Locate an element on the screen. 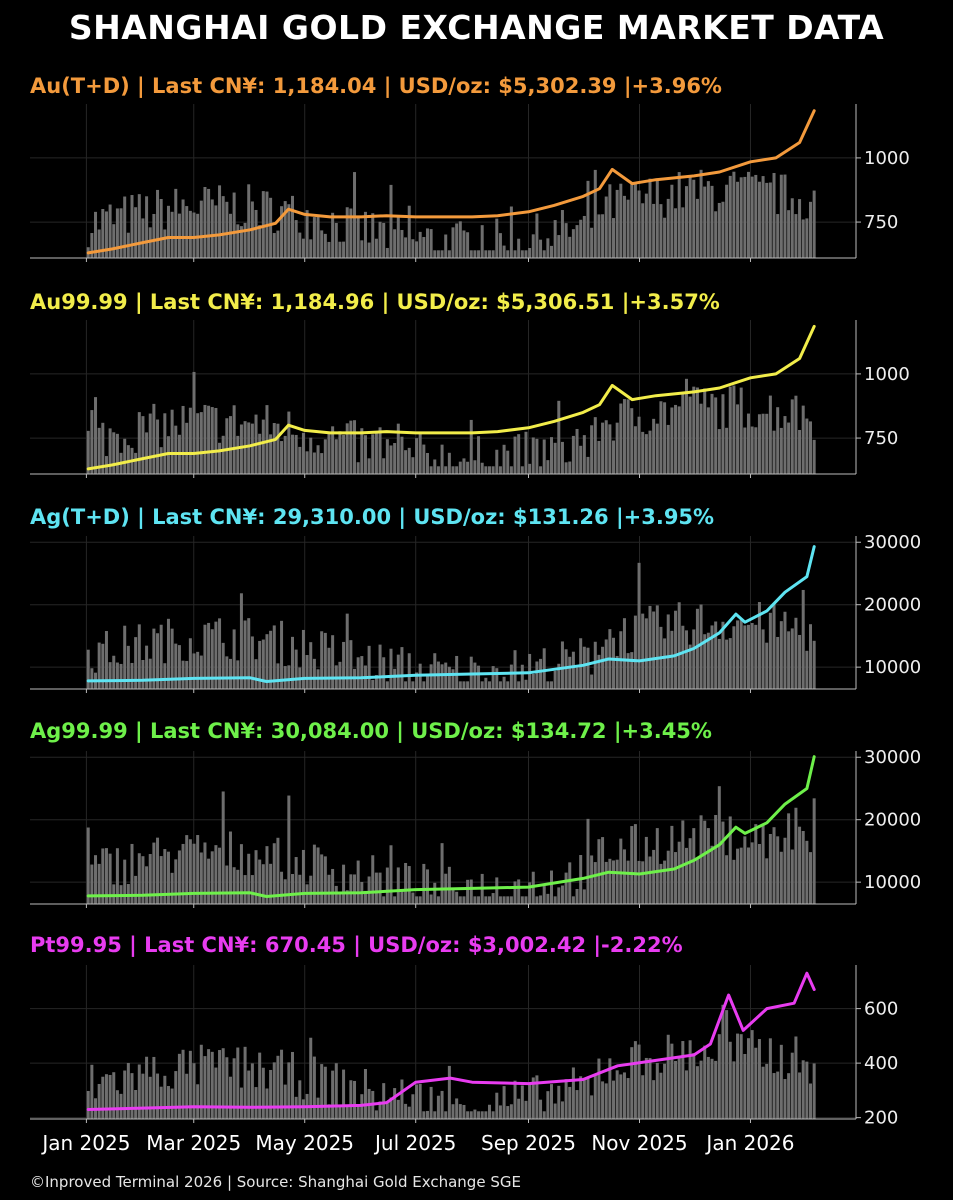  y-tick-label: 20000 is located at coordinates (892, 605).